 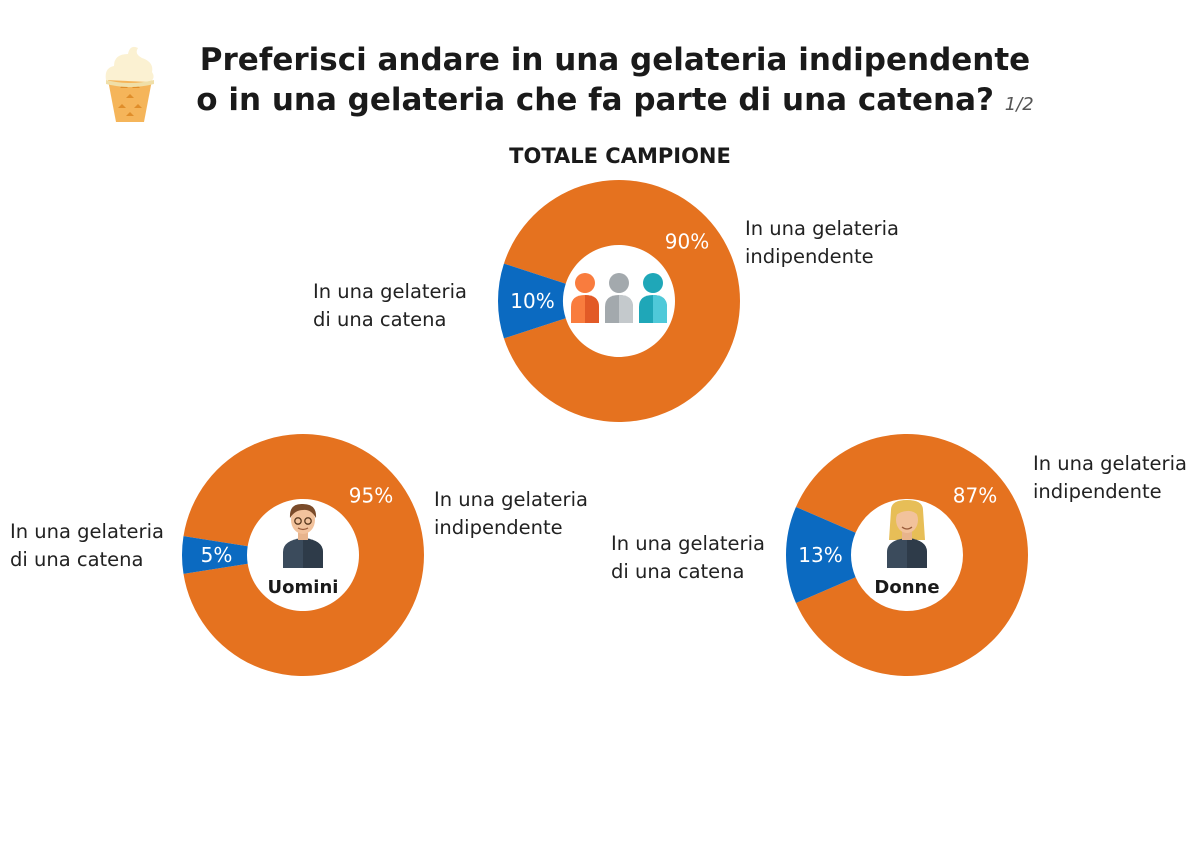 What do you see at coordinates (907, 534) in the screenshot?
I see `woman-avatar-icon` at bounding box center [907, 534].